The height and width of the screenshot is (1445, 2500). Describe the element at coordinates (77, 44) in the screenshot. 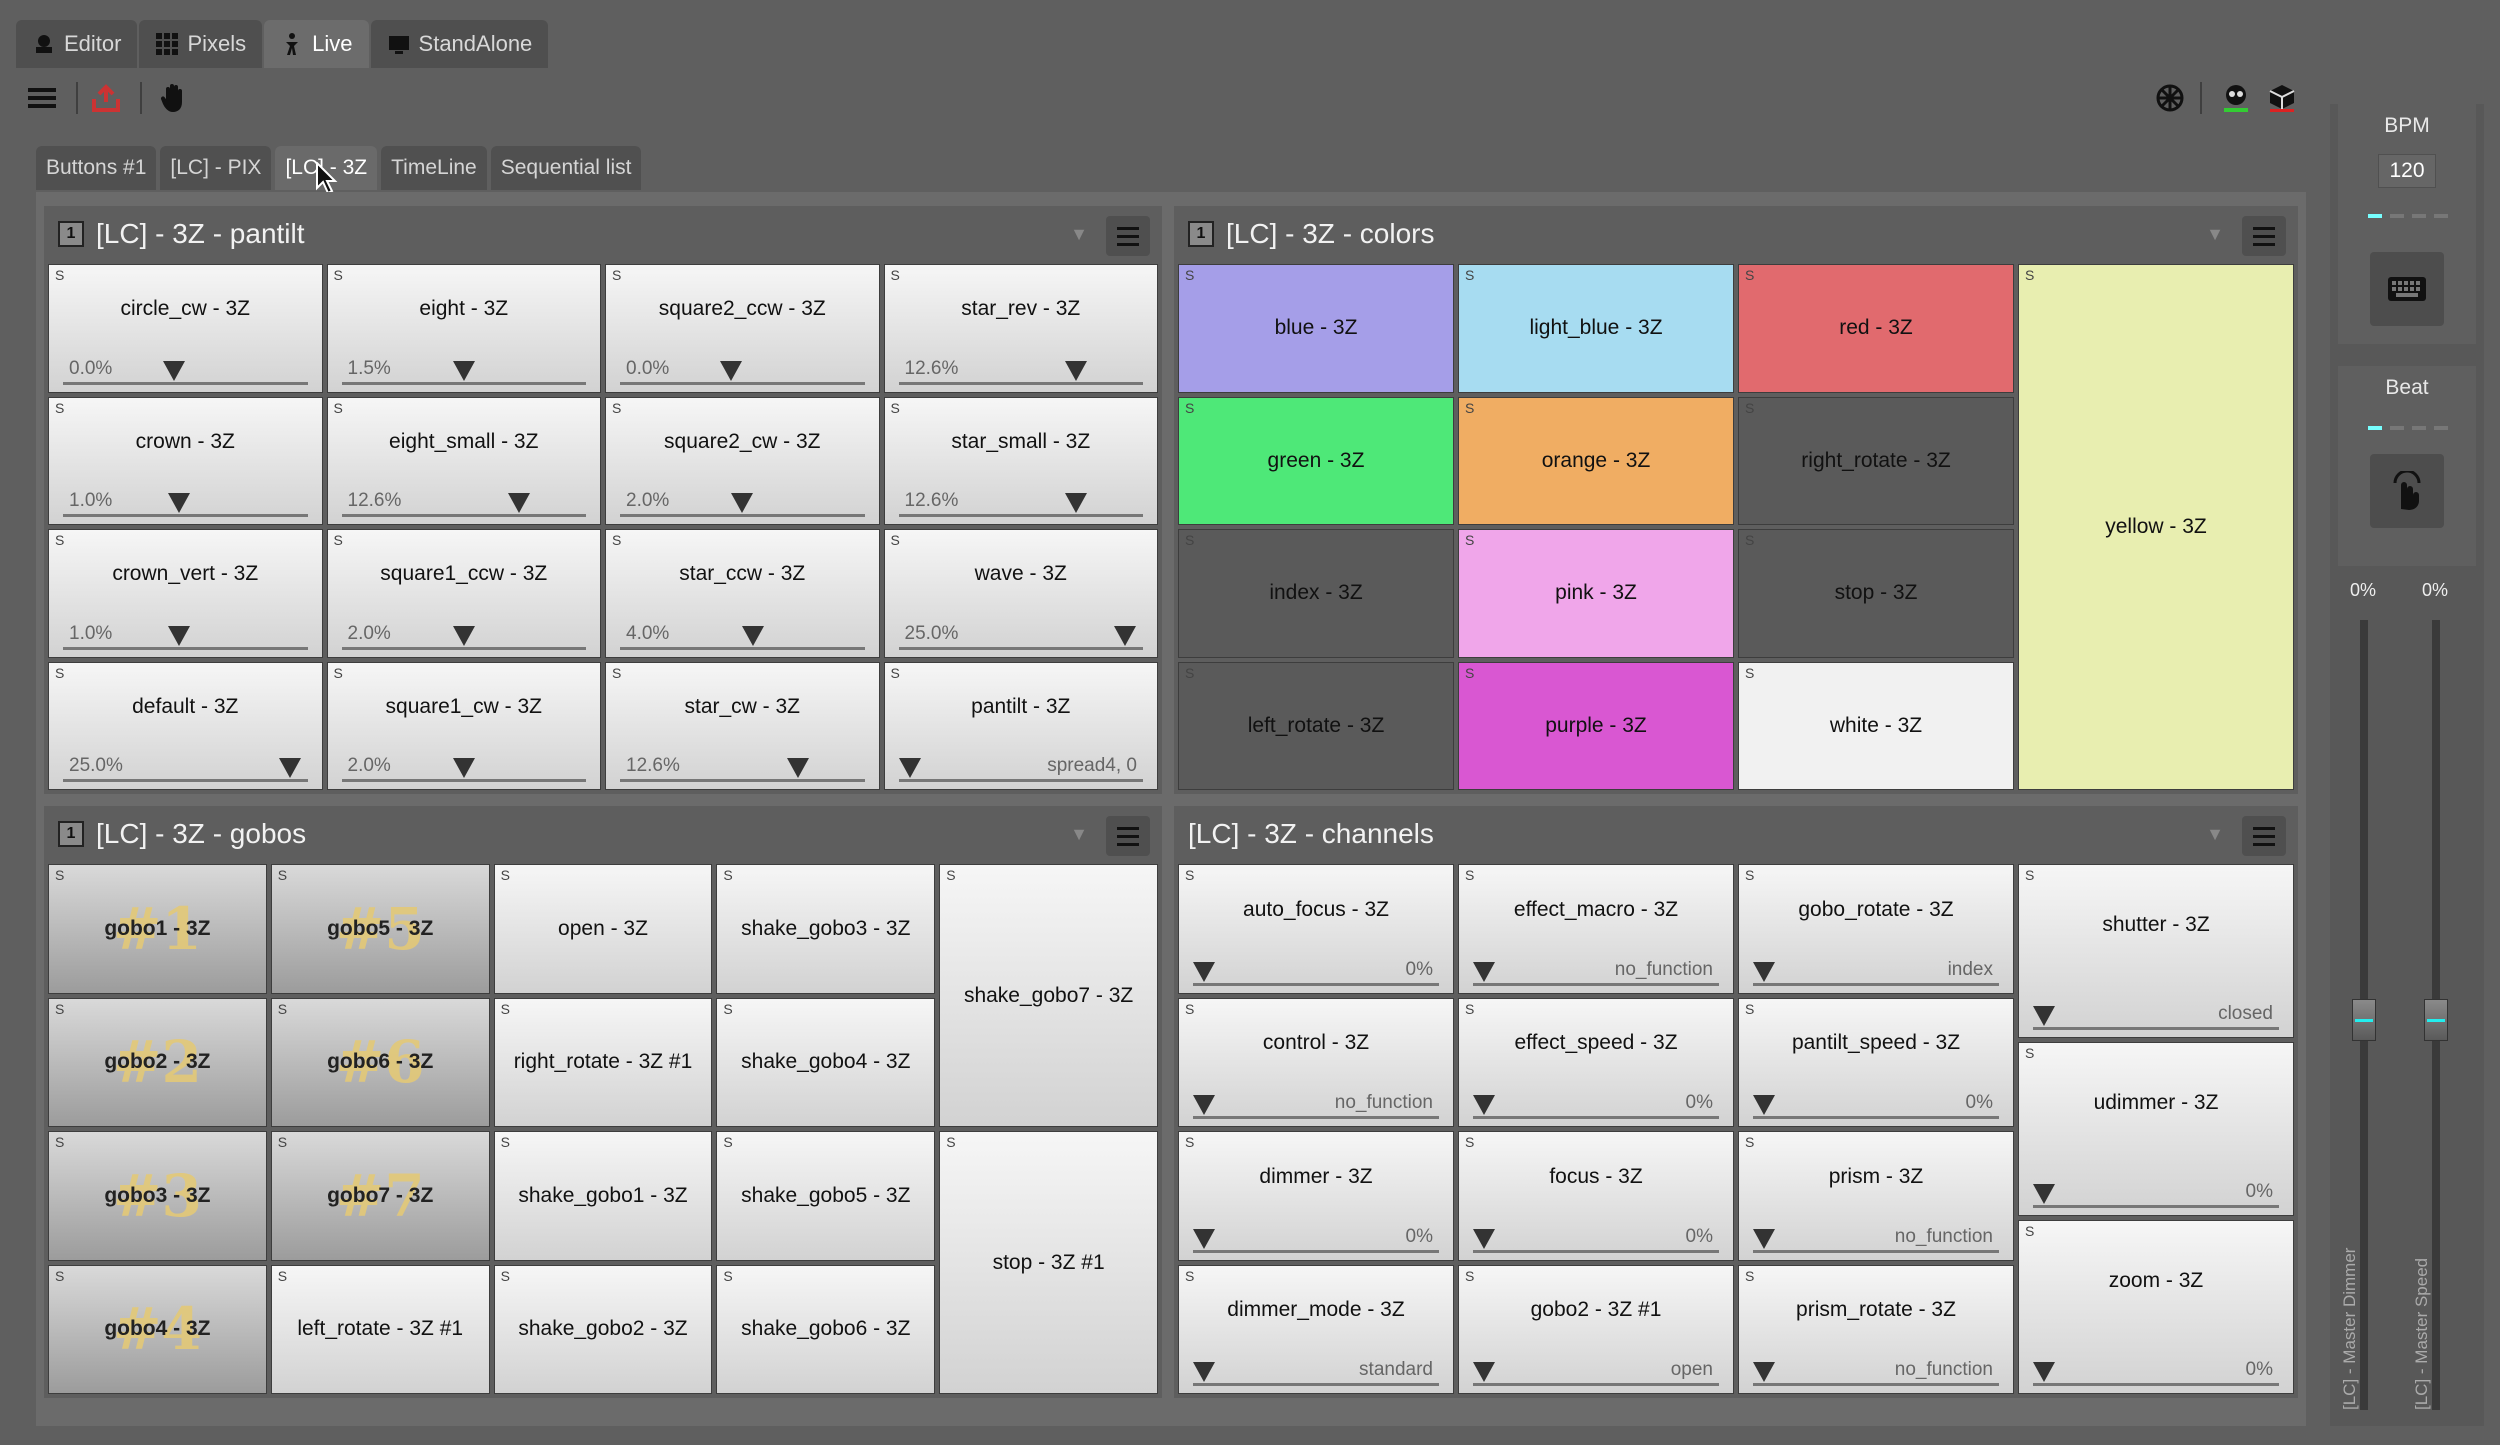

I see `tab-editor: Editor` at that location.